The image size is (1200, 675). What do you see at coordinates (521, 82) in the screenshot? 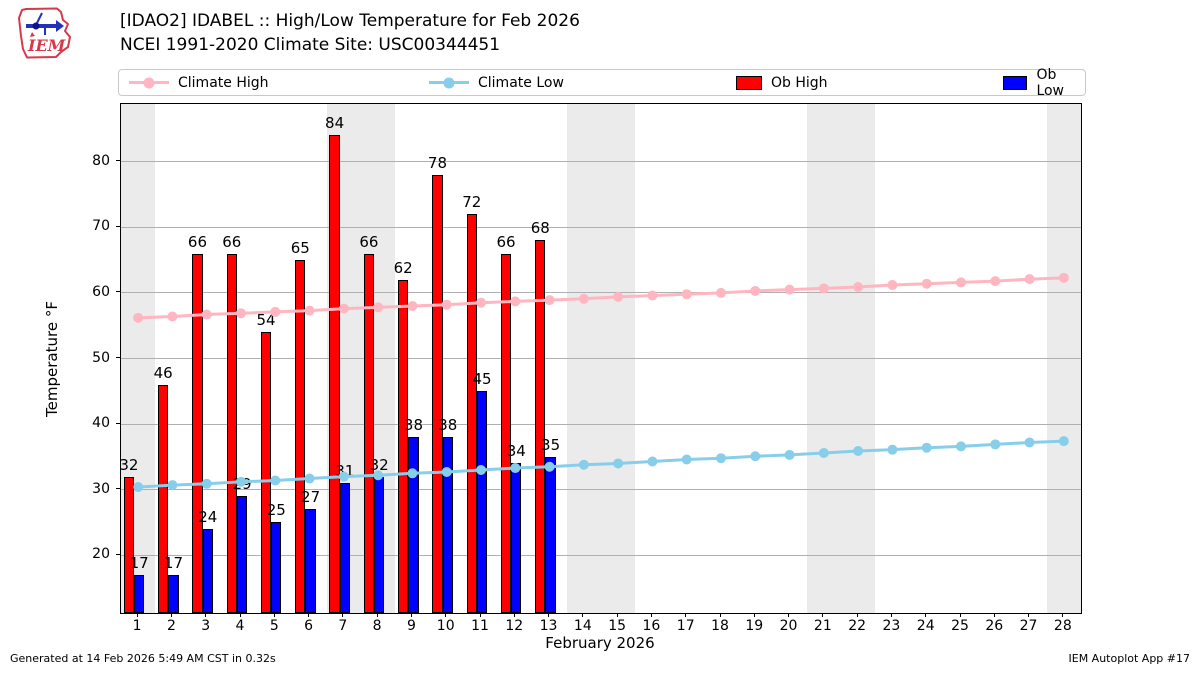
I see `legend-label: Climate Low` at bounding box center [521, 82].